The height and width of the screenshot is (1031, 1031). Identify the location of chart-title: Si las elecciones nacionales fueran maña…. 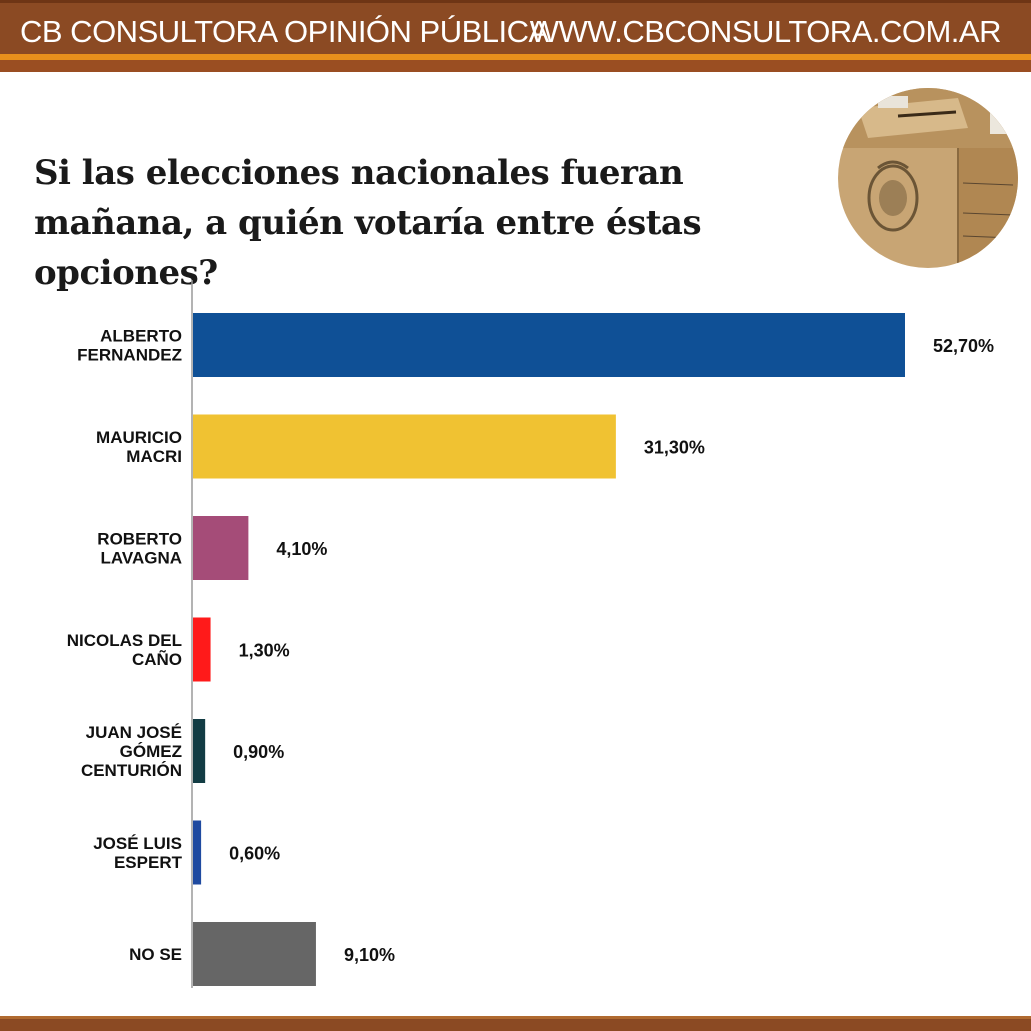
(368, 223).